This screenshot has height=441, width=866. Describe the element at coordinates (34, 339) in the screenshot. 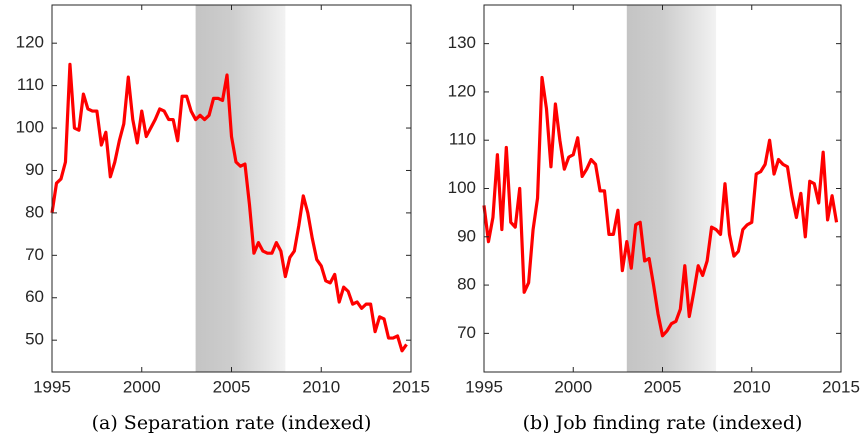

I see `y-tick-label: 50` at that location.